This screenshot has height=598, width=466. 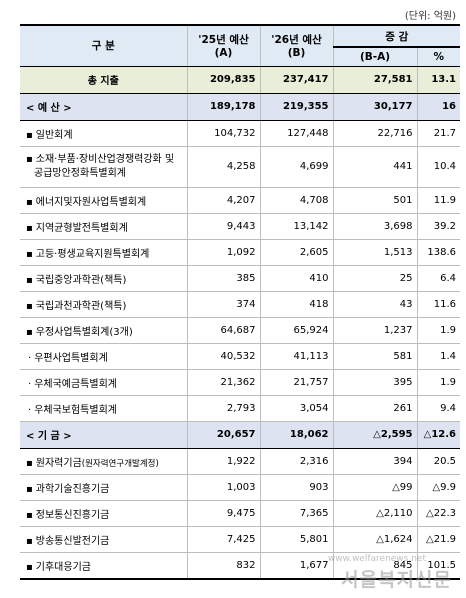 What do you see at coordinates (103, 382) in the screenshot?
I see `row-label: · 우체국예금특별회계` at bounding box center [103, 382].